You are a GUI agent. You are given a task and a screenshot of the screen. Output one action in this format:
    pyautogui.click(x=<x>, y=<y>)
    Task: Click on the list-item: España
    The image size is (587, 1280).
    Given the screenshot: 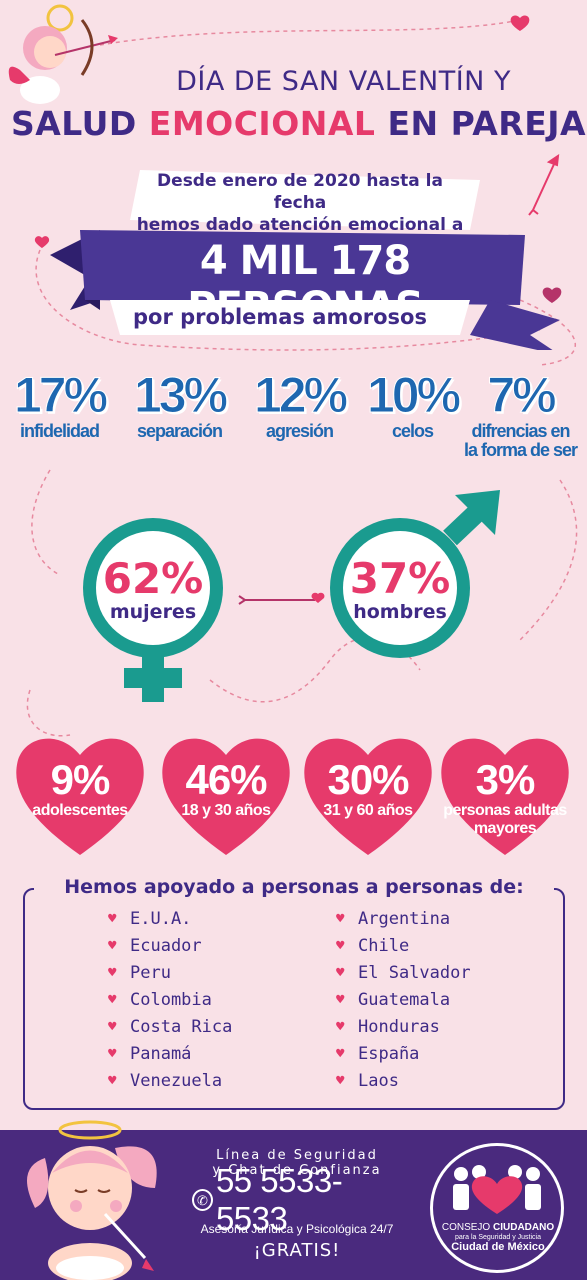 What is the action you would take?
    pyautogui.click(x=434, y=1054)
    